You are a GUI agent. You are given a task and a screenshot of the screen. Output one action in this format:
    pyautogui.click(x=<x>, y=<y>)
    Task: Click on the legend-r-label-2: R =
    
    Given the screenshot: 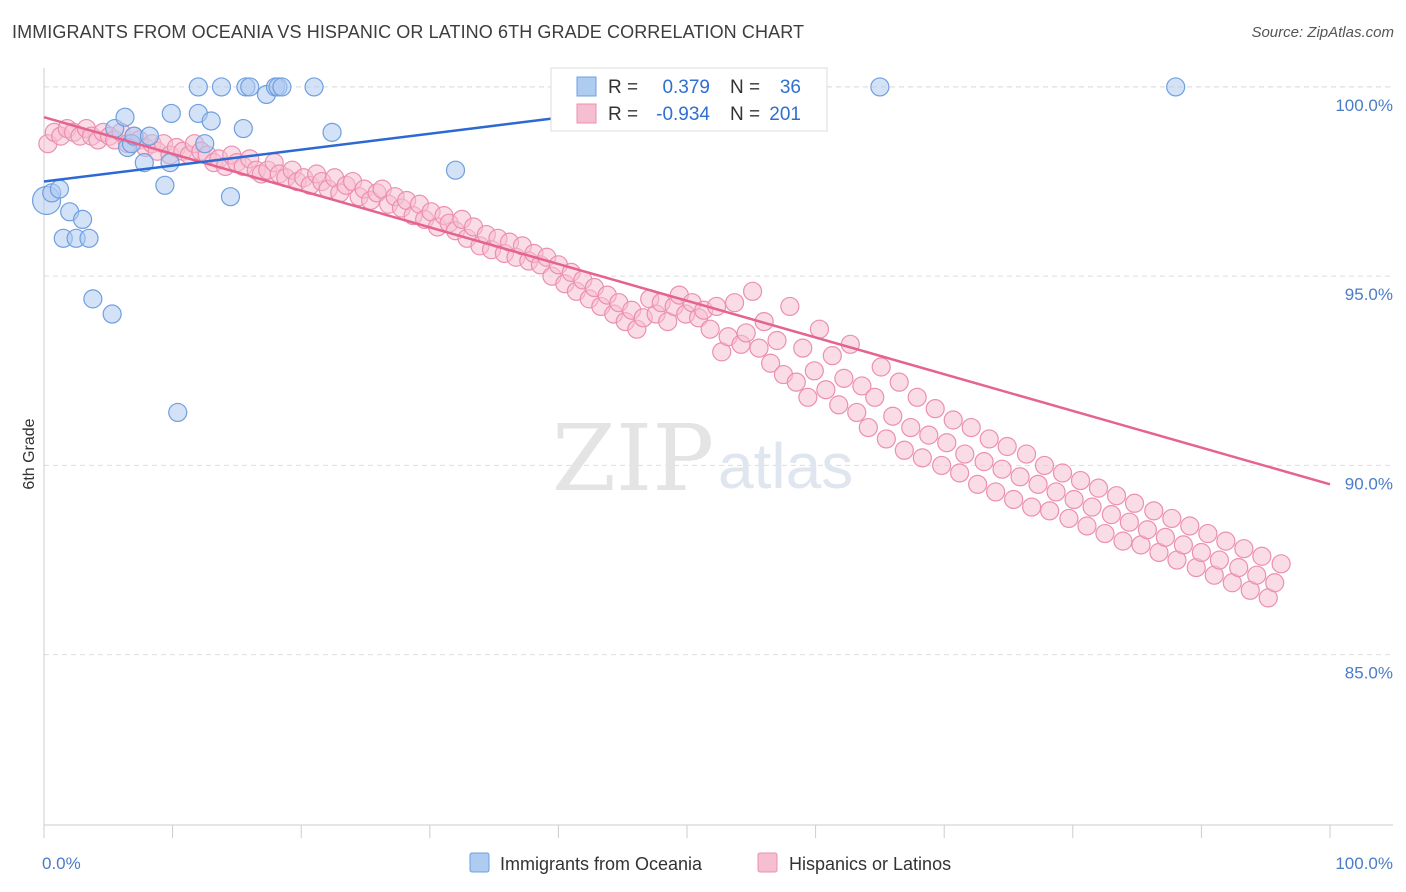 What is the action you would take?
    pyautogui.click(x=623, y=114)
    